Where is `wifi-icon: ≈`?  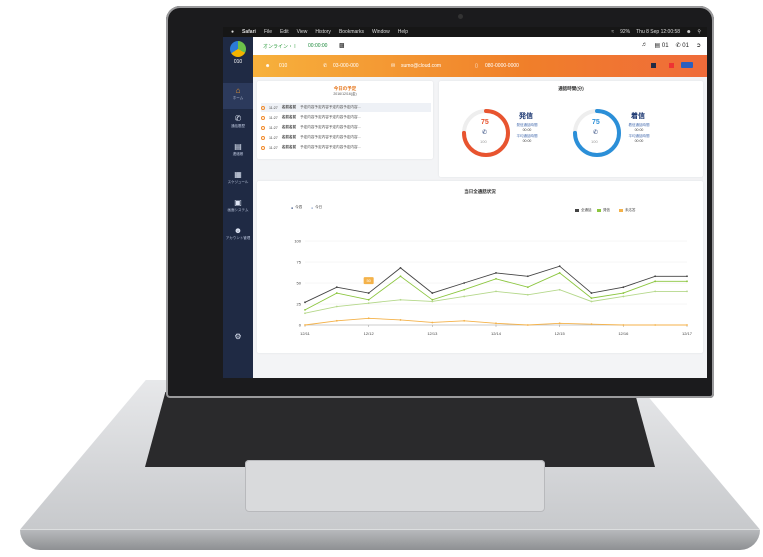
wifi-icon: ≈ is located at coordinates (613, 32).